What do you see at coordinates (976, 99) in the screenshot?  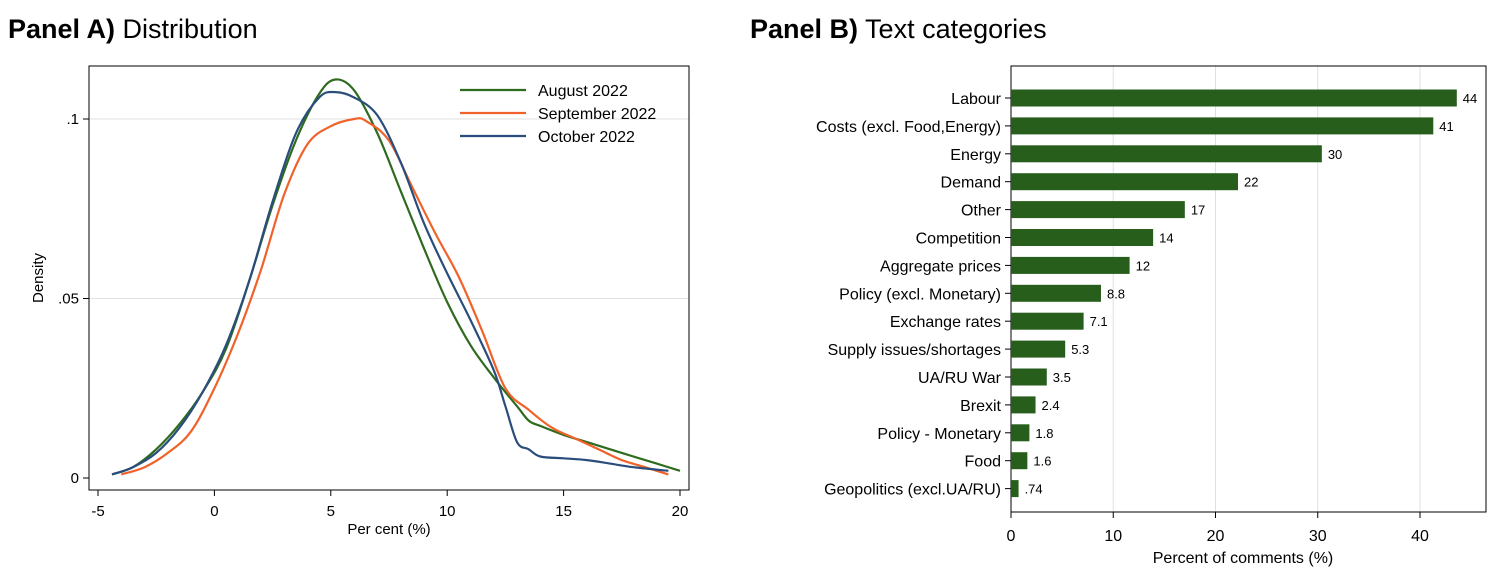 I see `category-label: Labour` at bounding box center [976, 99].